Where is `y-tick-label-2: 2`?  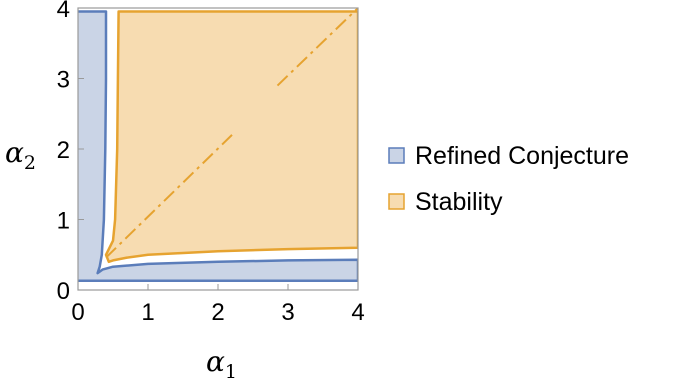 y-tick-label-2: 2 is located at coordinates (63, 150).